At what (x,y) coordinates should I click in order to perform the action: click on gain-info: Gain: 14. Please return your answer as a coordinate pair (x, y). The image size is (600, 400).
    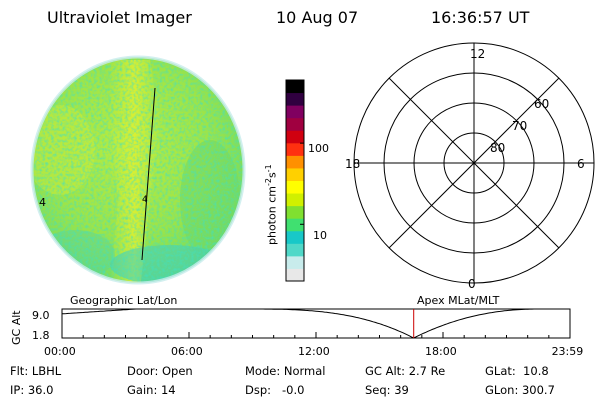
    Looking at the image, I should click on (151, 390).